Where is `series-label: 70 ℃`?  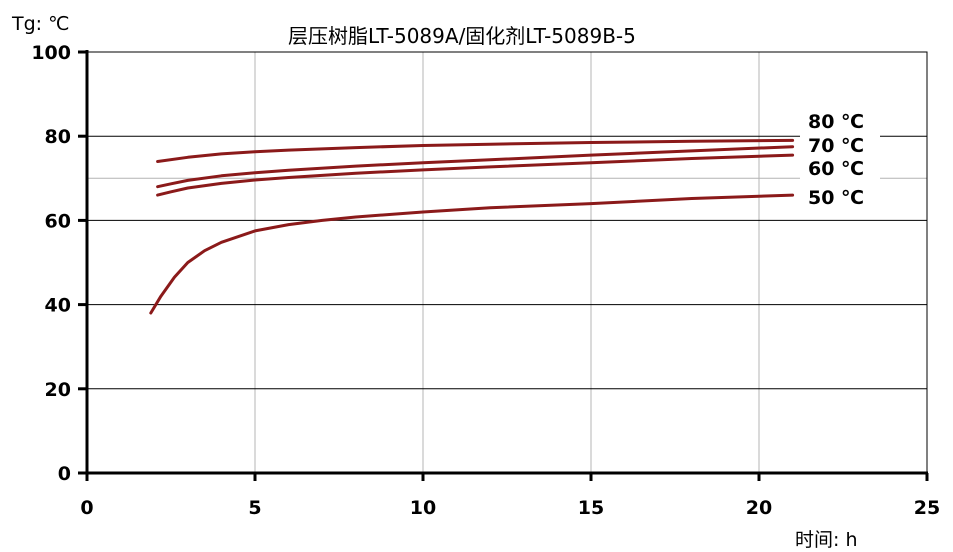 series-label: 70 ℃ is located at coordinates (836, 146).